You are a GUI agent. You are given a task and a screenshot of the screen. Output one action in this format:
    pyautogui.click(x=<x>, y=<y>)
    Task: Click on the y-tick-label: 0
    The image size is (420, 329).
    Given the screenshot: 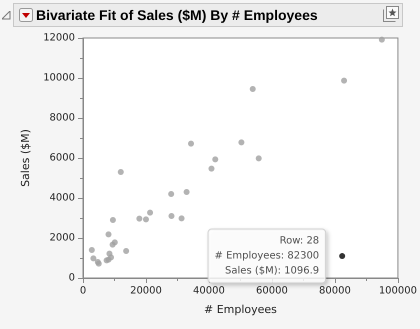 What is the action you would take?
    pyautogui.click(x=71, y=278)
    